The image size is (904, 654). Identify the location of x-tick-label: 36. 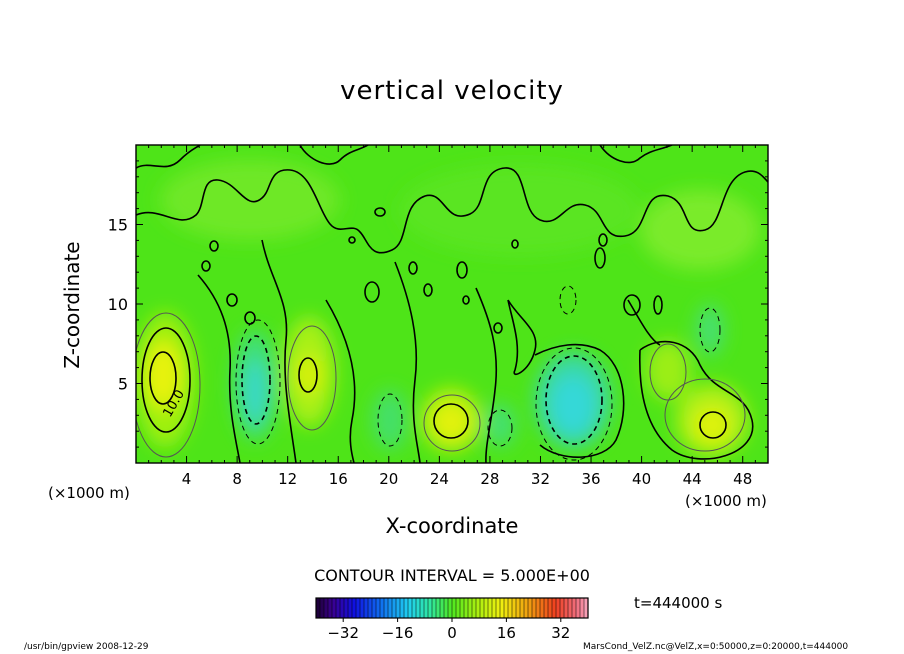
(590, 479).